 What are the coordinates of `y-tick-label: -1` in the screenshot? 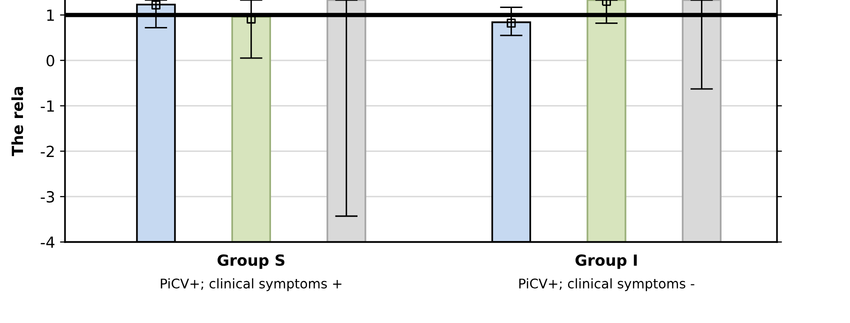 It's located at (47, 106).